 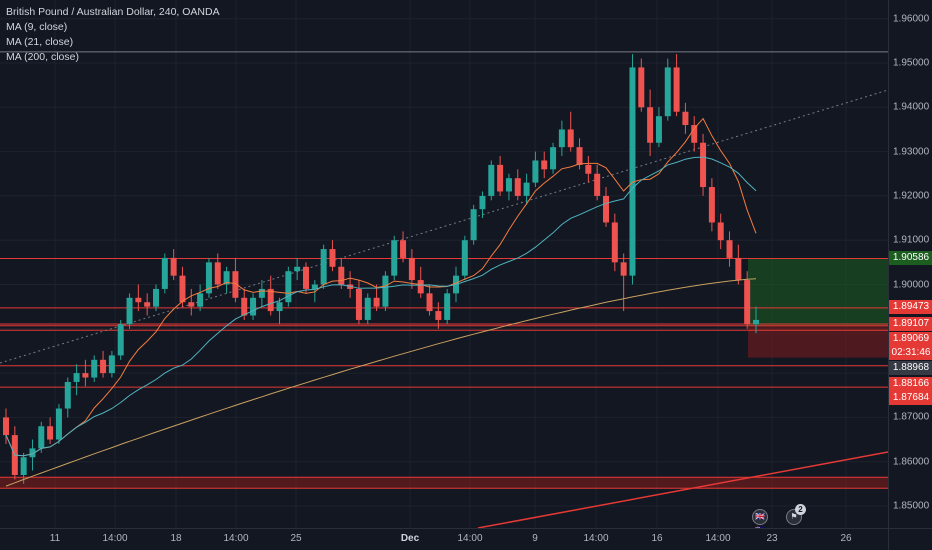 I want to click on rising-trendline, so click(x=683, y=490).